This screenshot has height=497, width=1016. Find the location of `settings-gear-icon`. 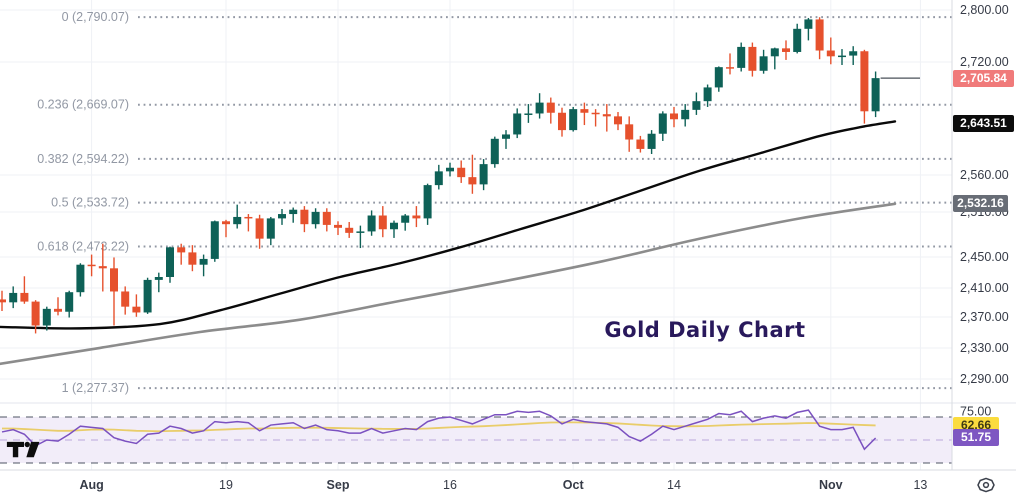

settings-gear-icon is located at coordinates (986, 485).